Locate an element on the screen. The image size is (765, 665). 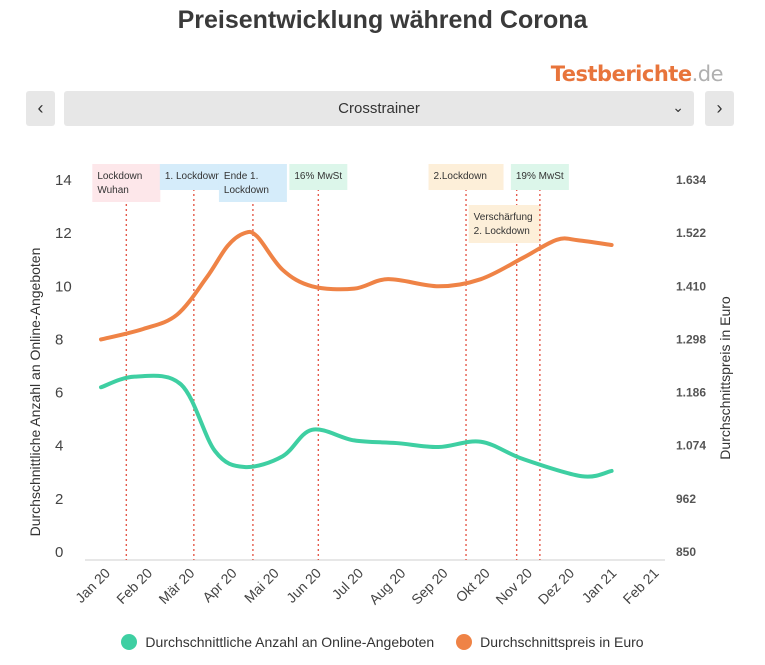
event-label: 2.Lockdown is located at coordinates (460, 176).